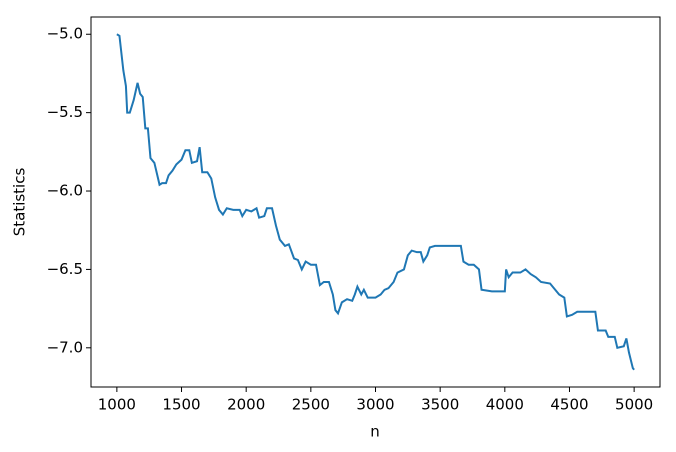 This screenshot has width=676, height=452. I want to click on y-axis-label: Statistics, so click(20, 202).